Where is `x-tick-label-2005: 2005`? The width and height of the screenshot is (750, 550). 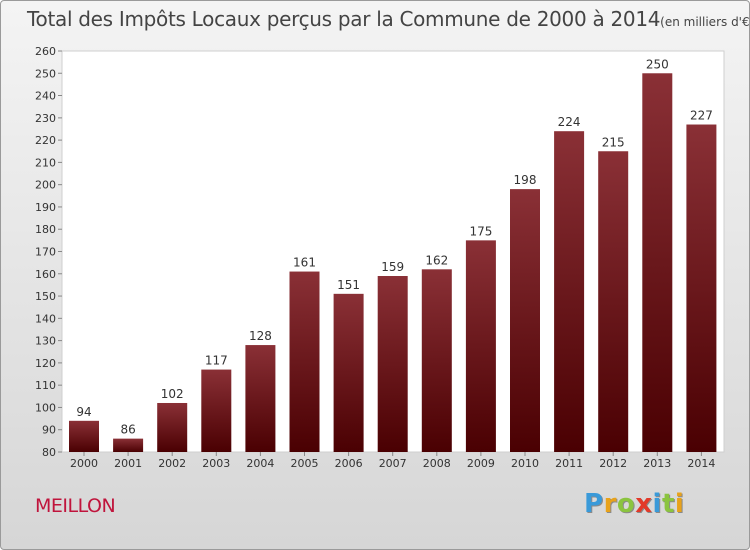 x-tick-label-2005: 2005 is located at coordinates (305, 463).